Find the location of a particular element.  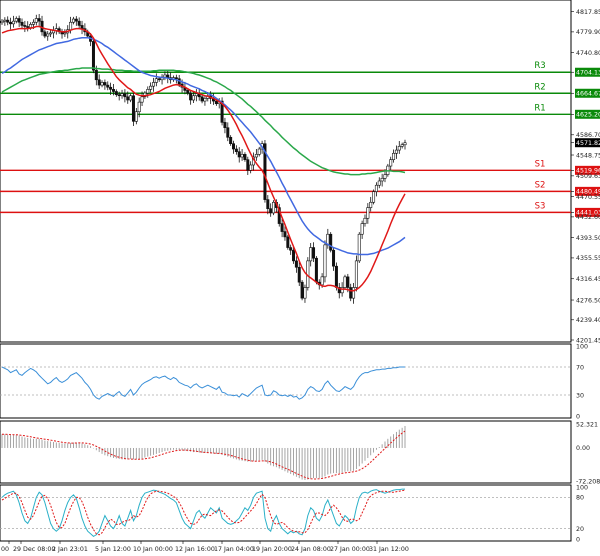

macd-tick-label: 52.321 is located at coordinates (587, 424).